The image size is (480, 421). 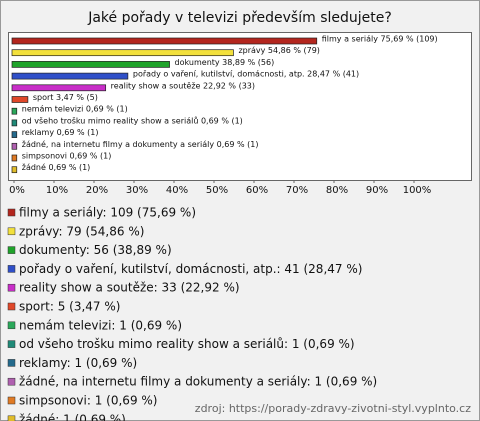 What do you see at coordinates (65, 97) in the screenshot?
I see `data-label: sport 3,47 % (5)` at bounding box center [65, 97].